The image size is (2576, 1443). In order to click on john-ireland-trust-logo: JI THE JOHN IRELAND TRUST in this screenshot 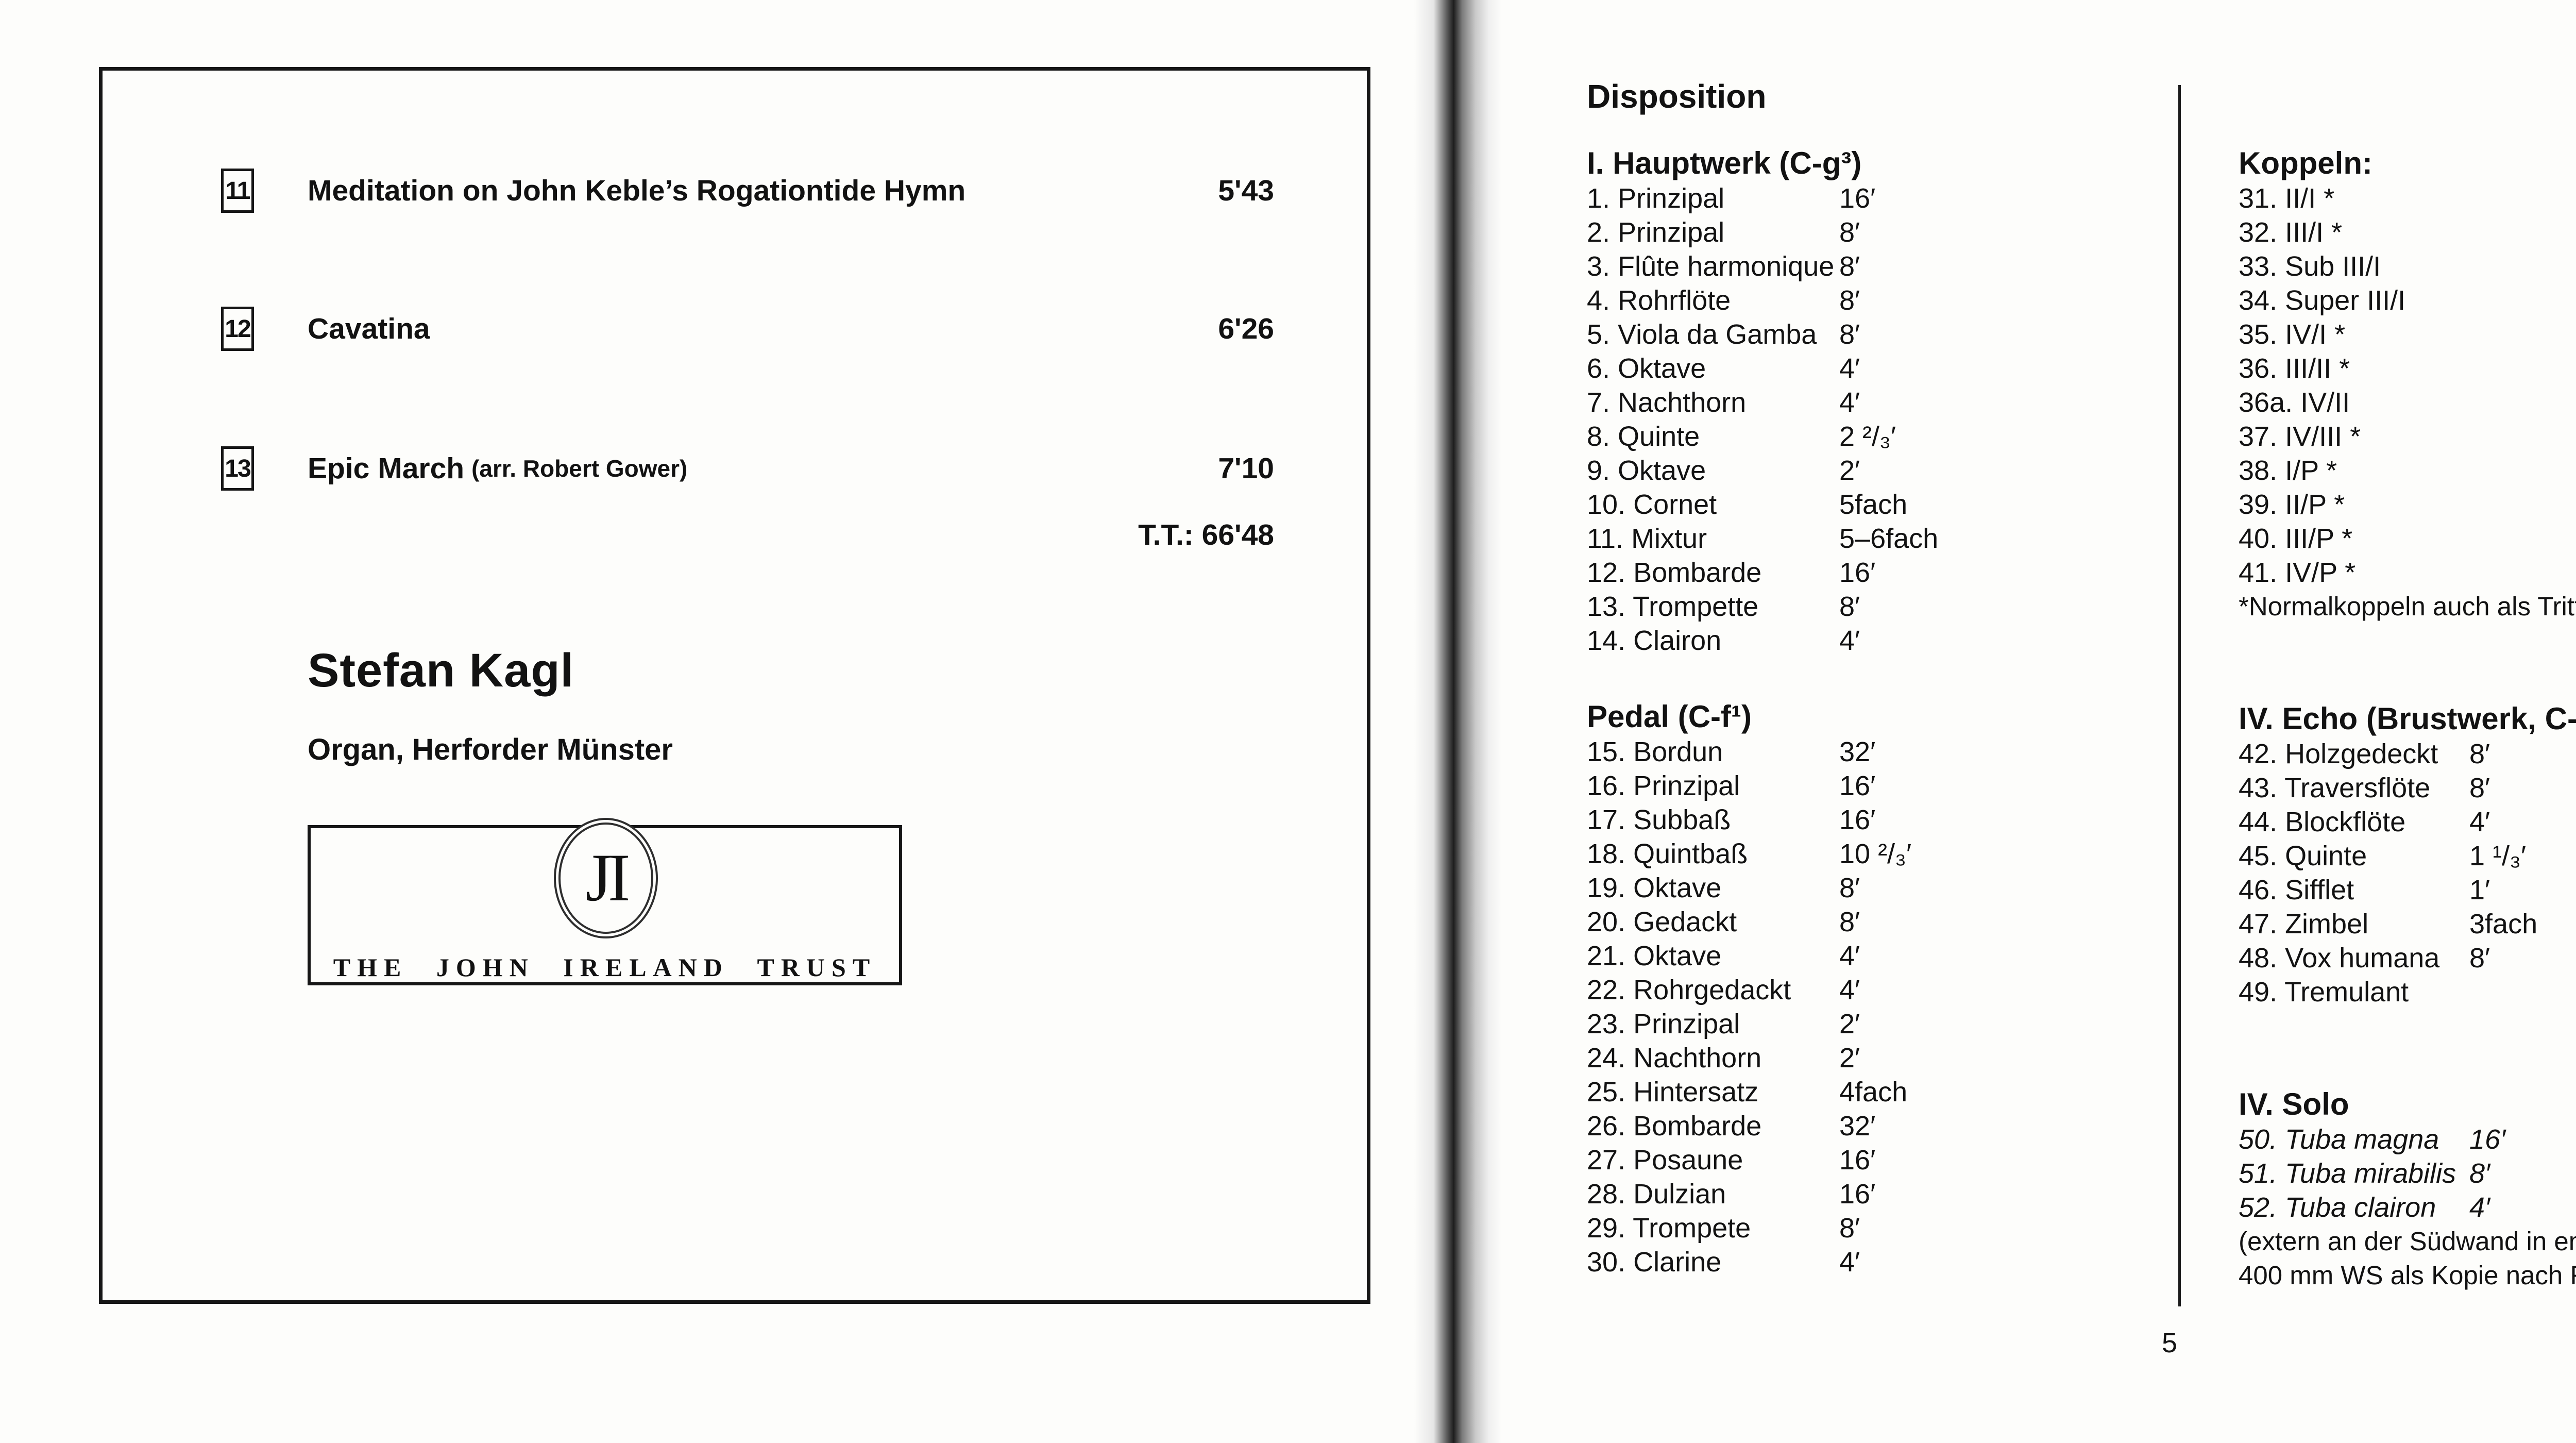, I will do `click(605, 901)`.